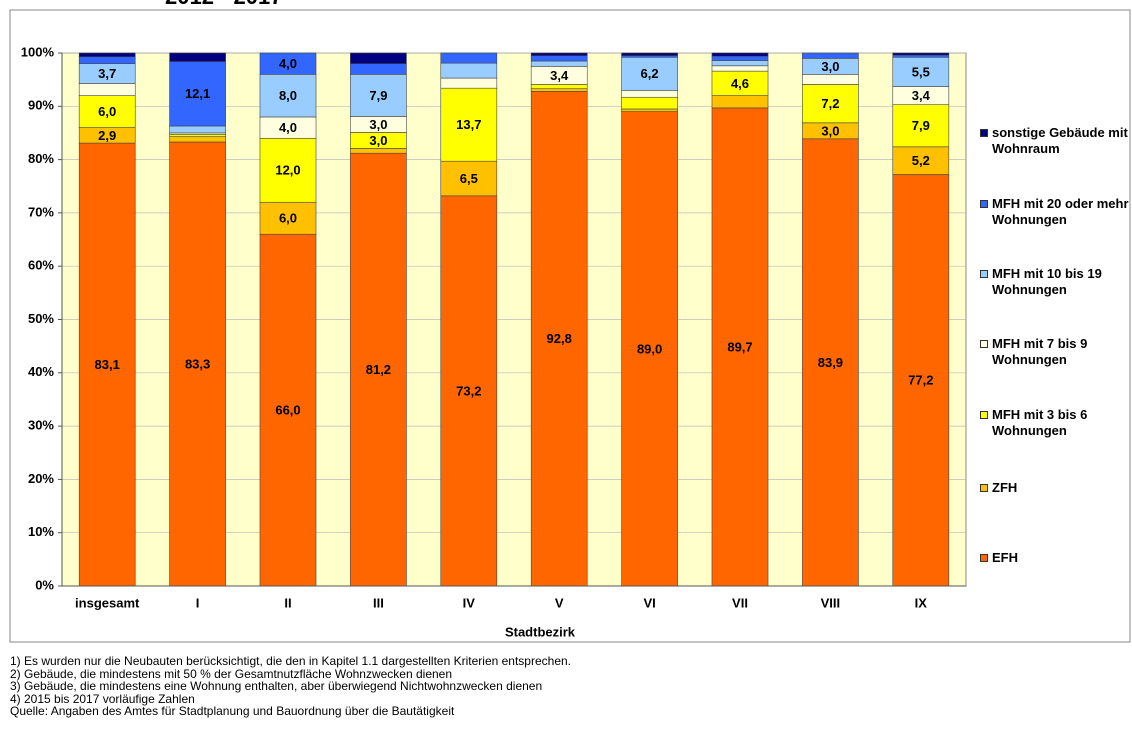 The width and height of the screenshot is (1132, 737). I want to click on legend-item: MFH mit 3 bis 6 Wohnungen, so click(1055, 423).